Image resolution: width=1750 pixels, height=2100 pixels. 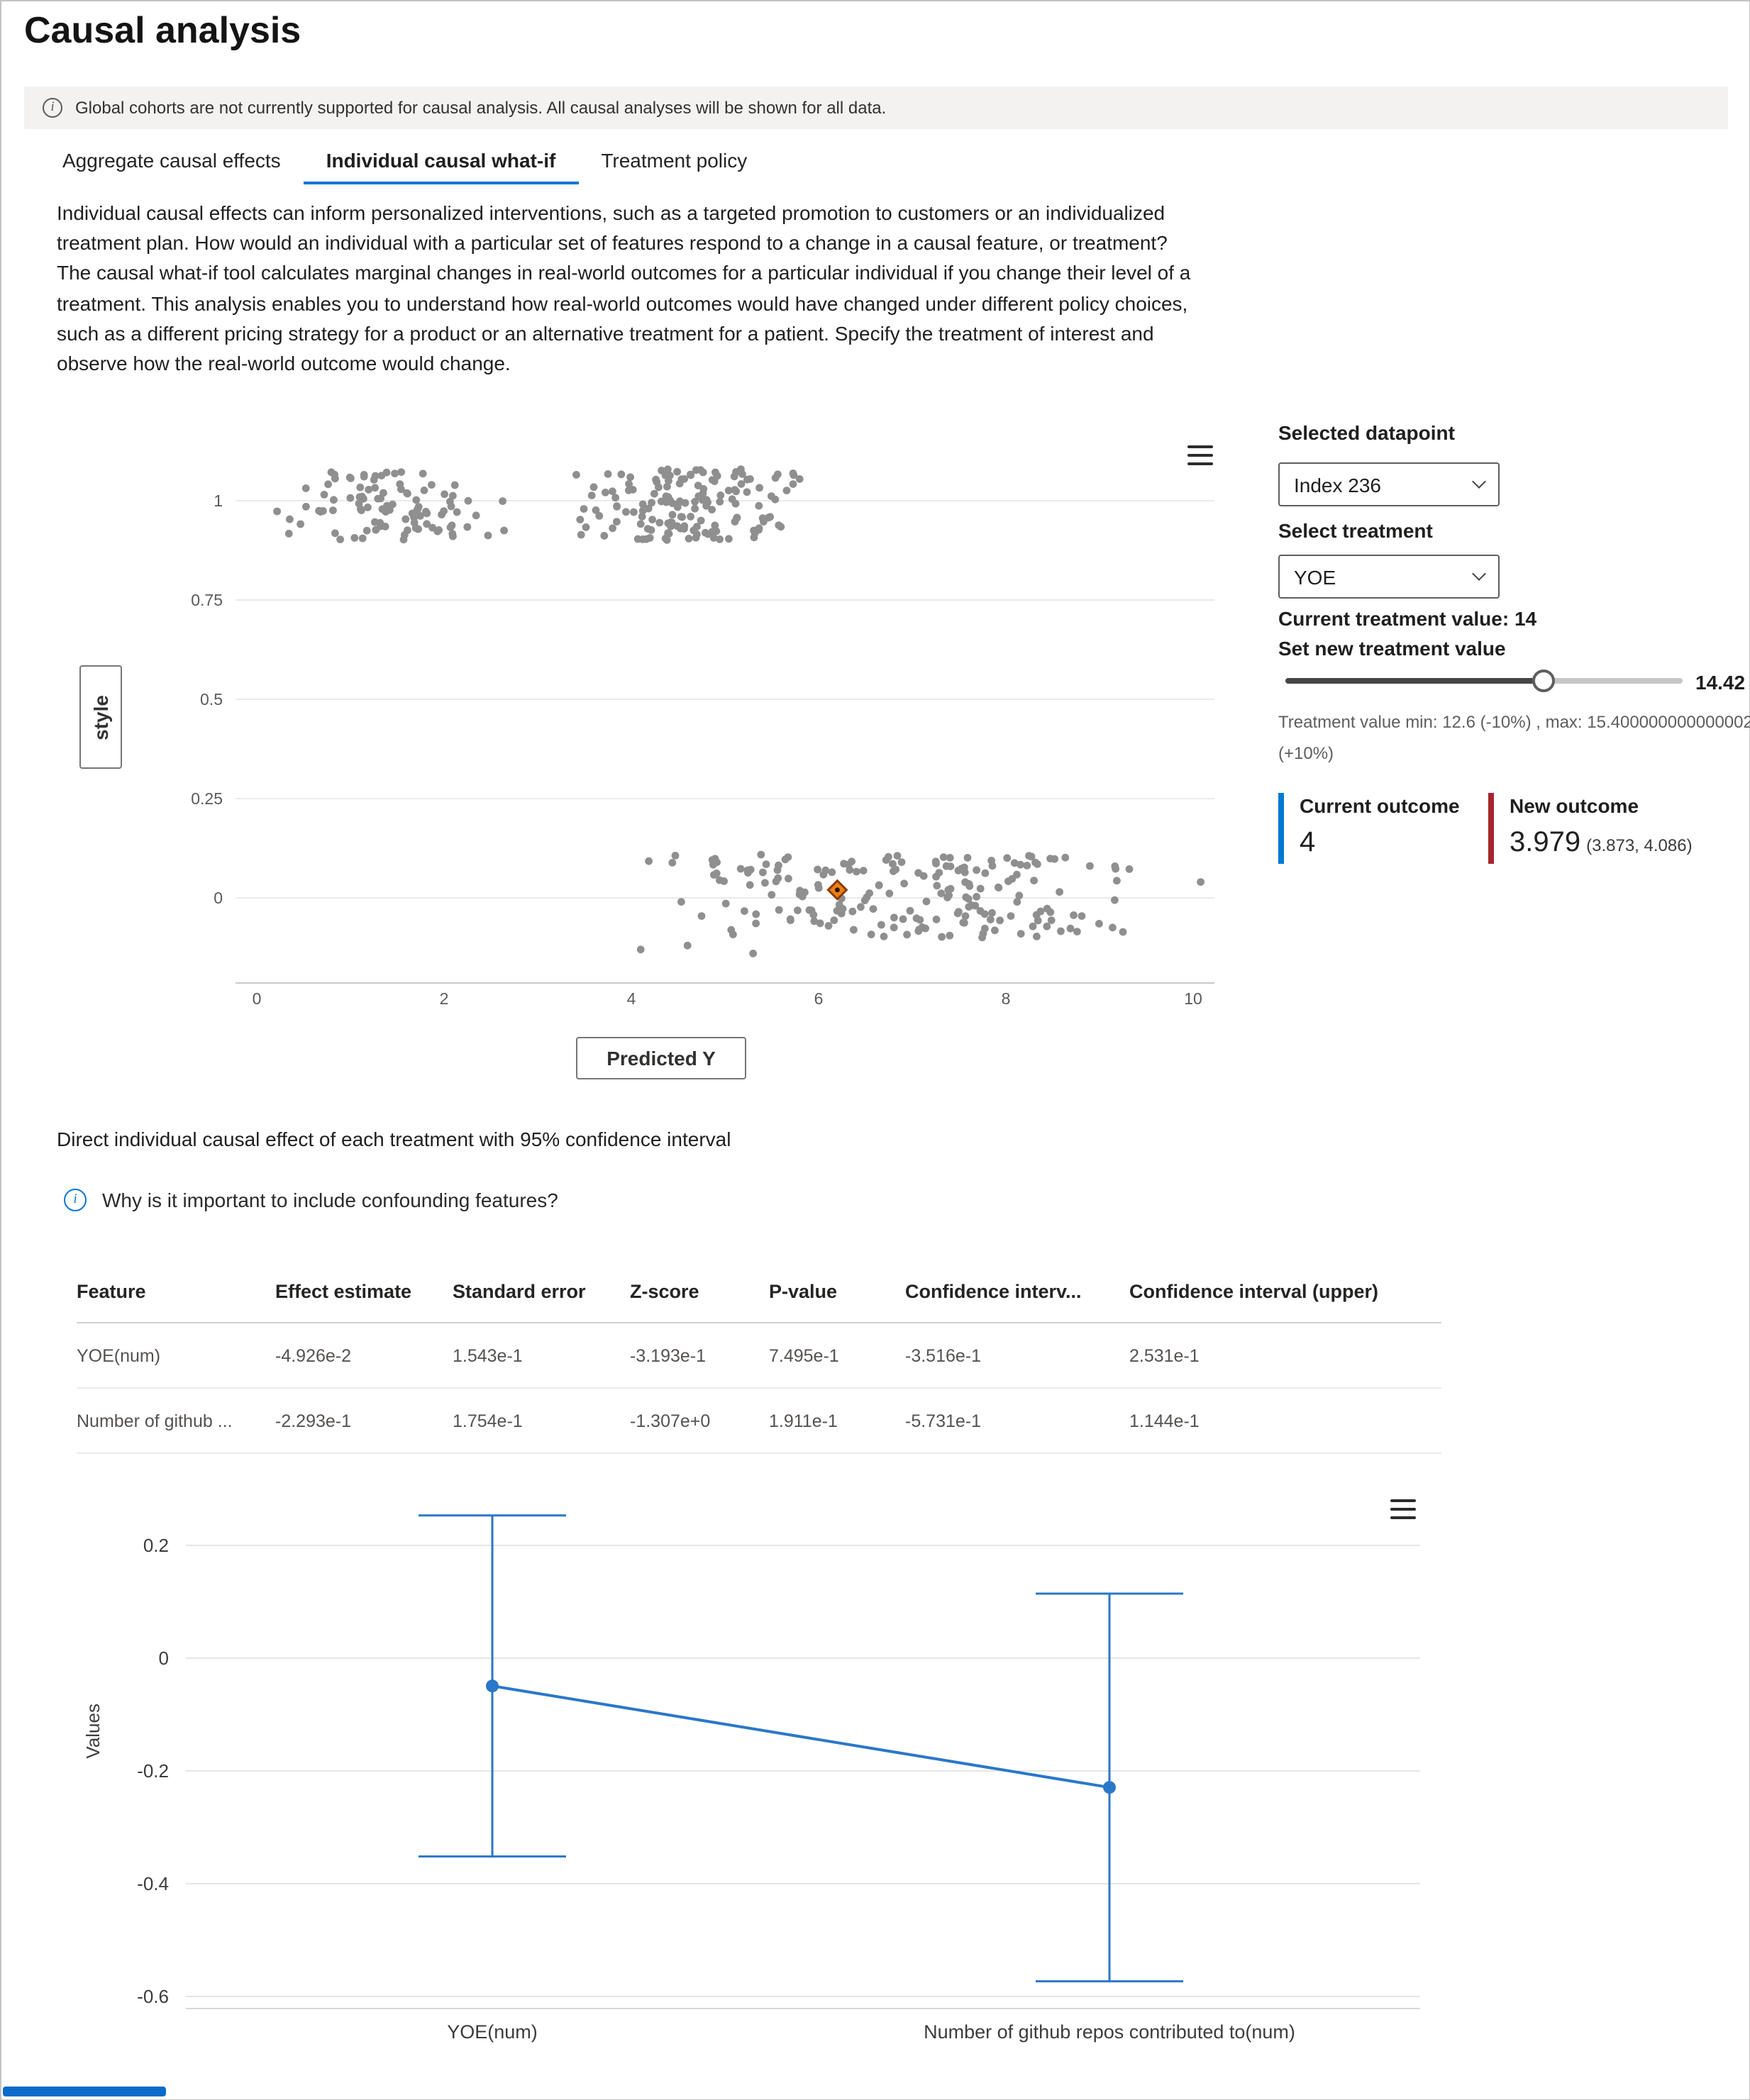 What do you see at coordinates (441, 163) in the screenshot?
I see `tab-individual-causal-what-if: Individual causal what-if` at bounding box center [441, 163].